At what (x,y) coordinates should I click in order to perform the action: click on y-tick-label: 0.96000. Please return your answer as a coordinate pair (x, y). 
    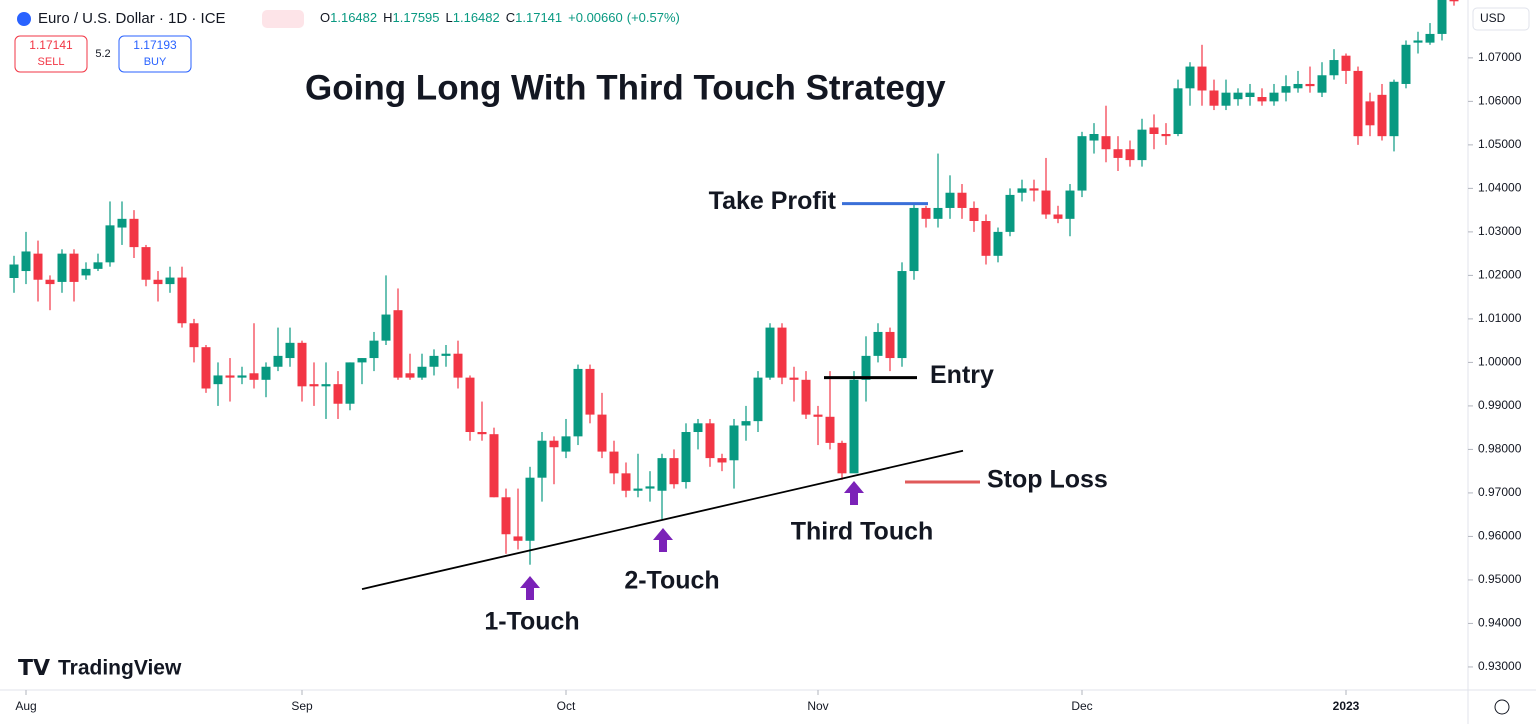
    Looking at the image, I should click on (1500, 536).